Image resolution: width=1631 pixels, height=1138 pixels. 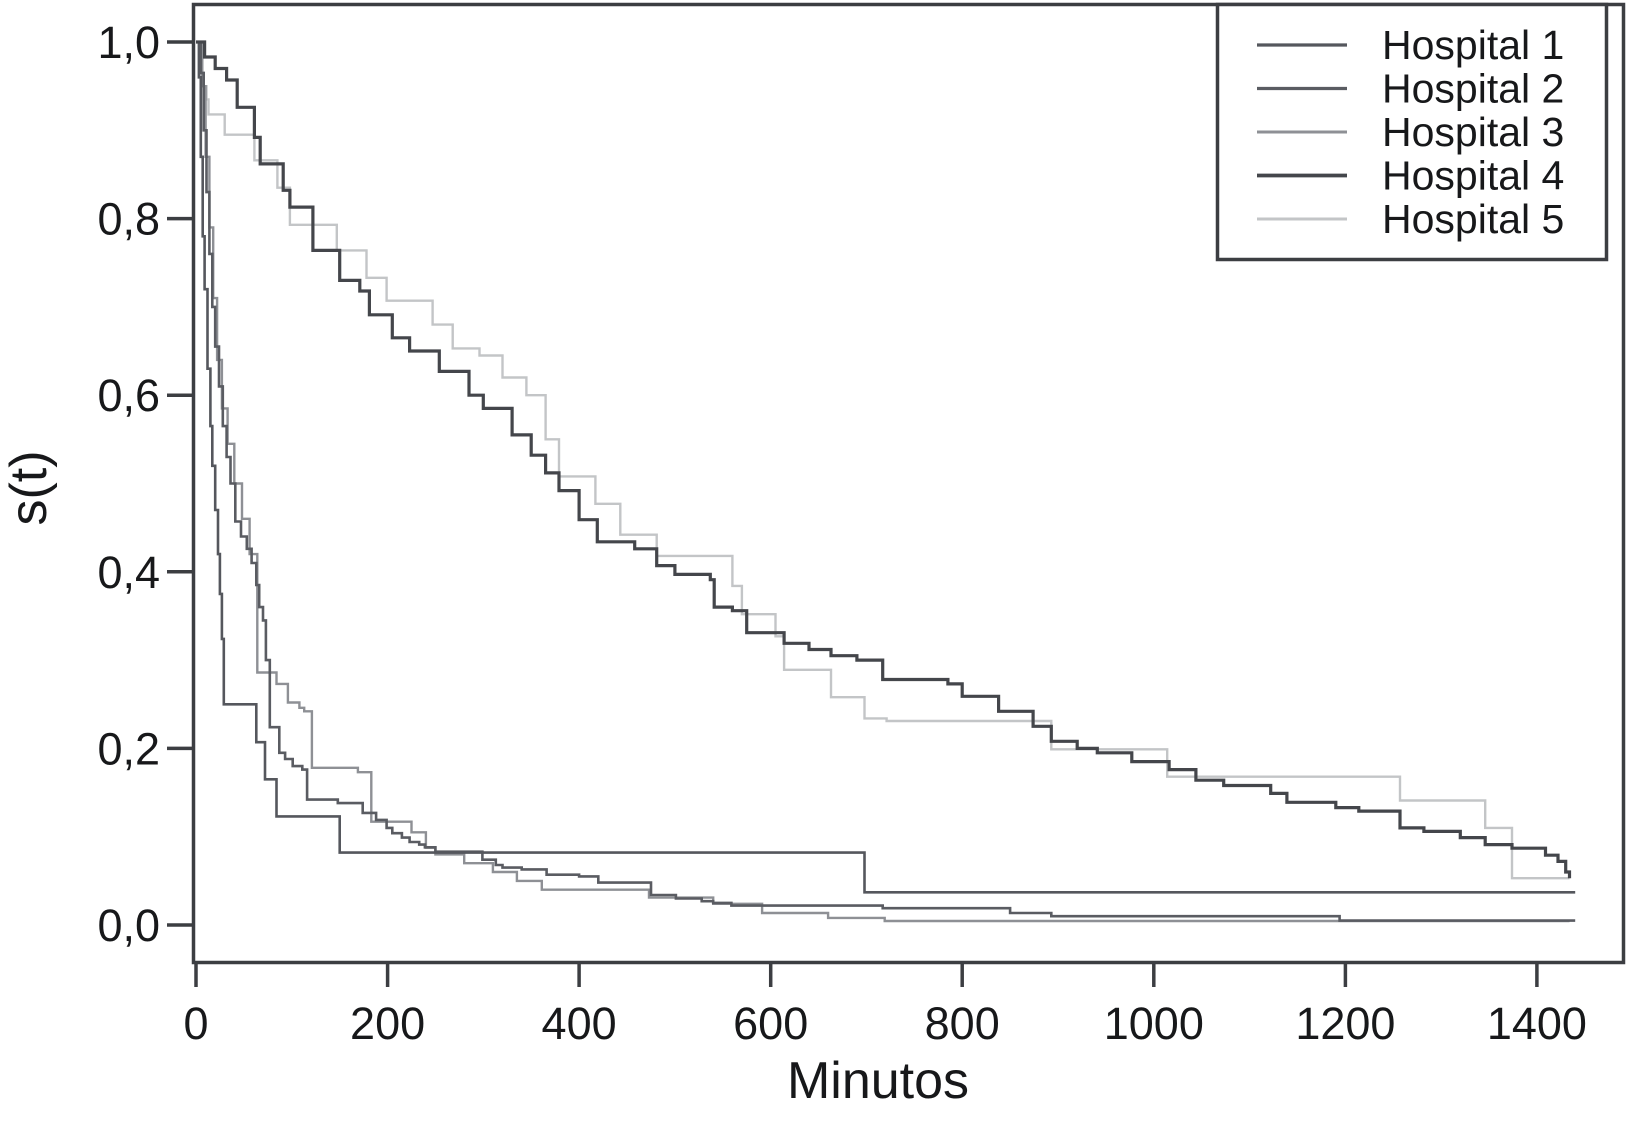 I want to click on x-tick-label: 600, so click(x=770, y=1023).